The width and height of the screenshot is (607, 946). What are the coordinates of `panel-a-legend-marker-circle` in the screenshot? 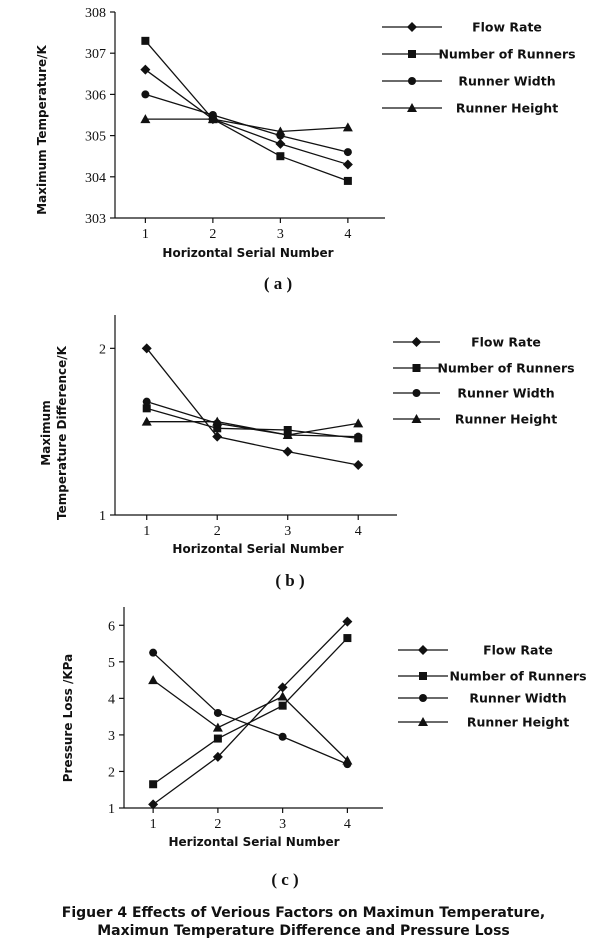 It's located at (412, 81).